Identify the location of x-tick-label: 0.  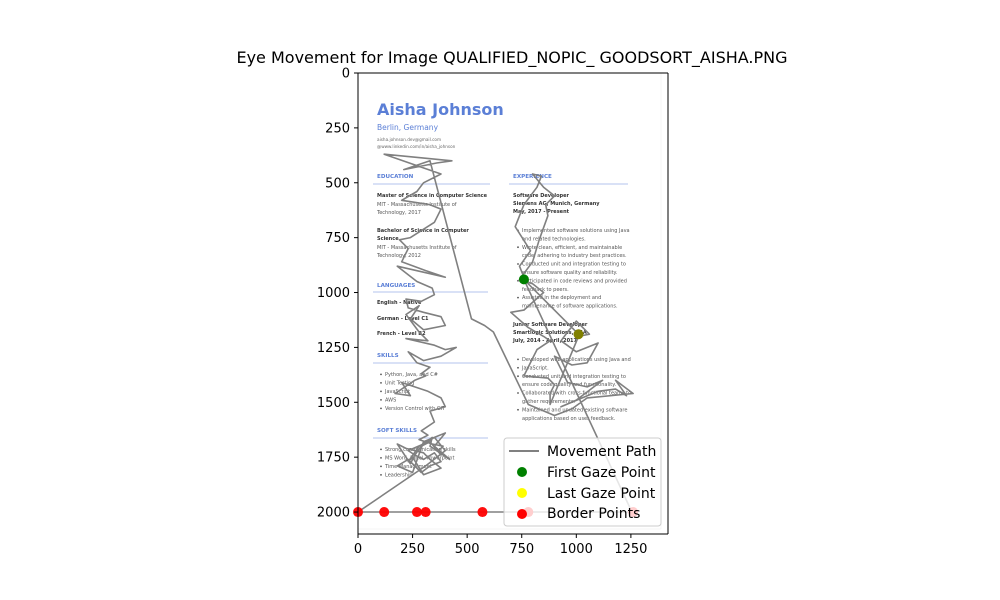
(358, 549).